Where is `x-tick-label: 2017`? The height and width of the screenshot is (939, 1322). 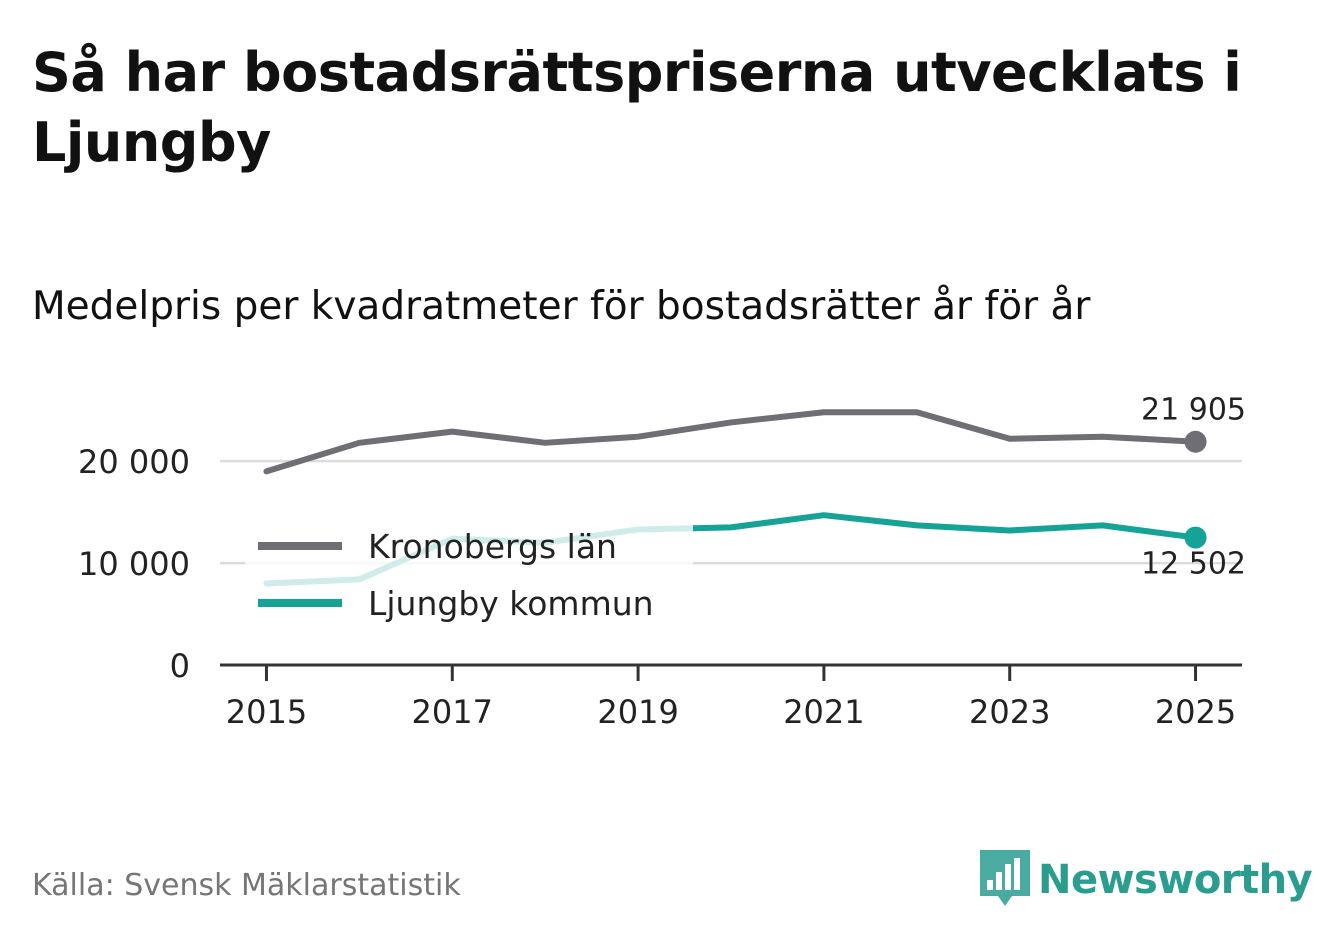
x-tick-label: 2017 is located at coordinates (452, 712).